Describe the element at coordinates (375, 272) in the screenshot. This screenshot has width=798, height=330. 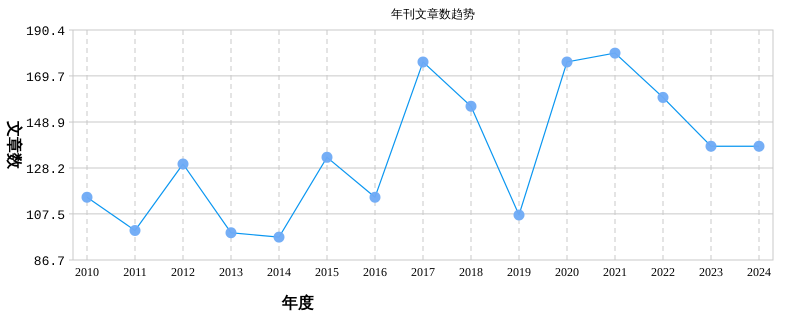
I see `x-tick-label: 2016` at that location.